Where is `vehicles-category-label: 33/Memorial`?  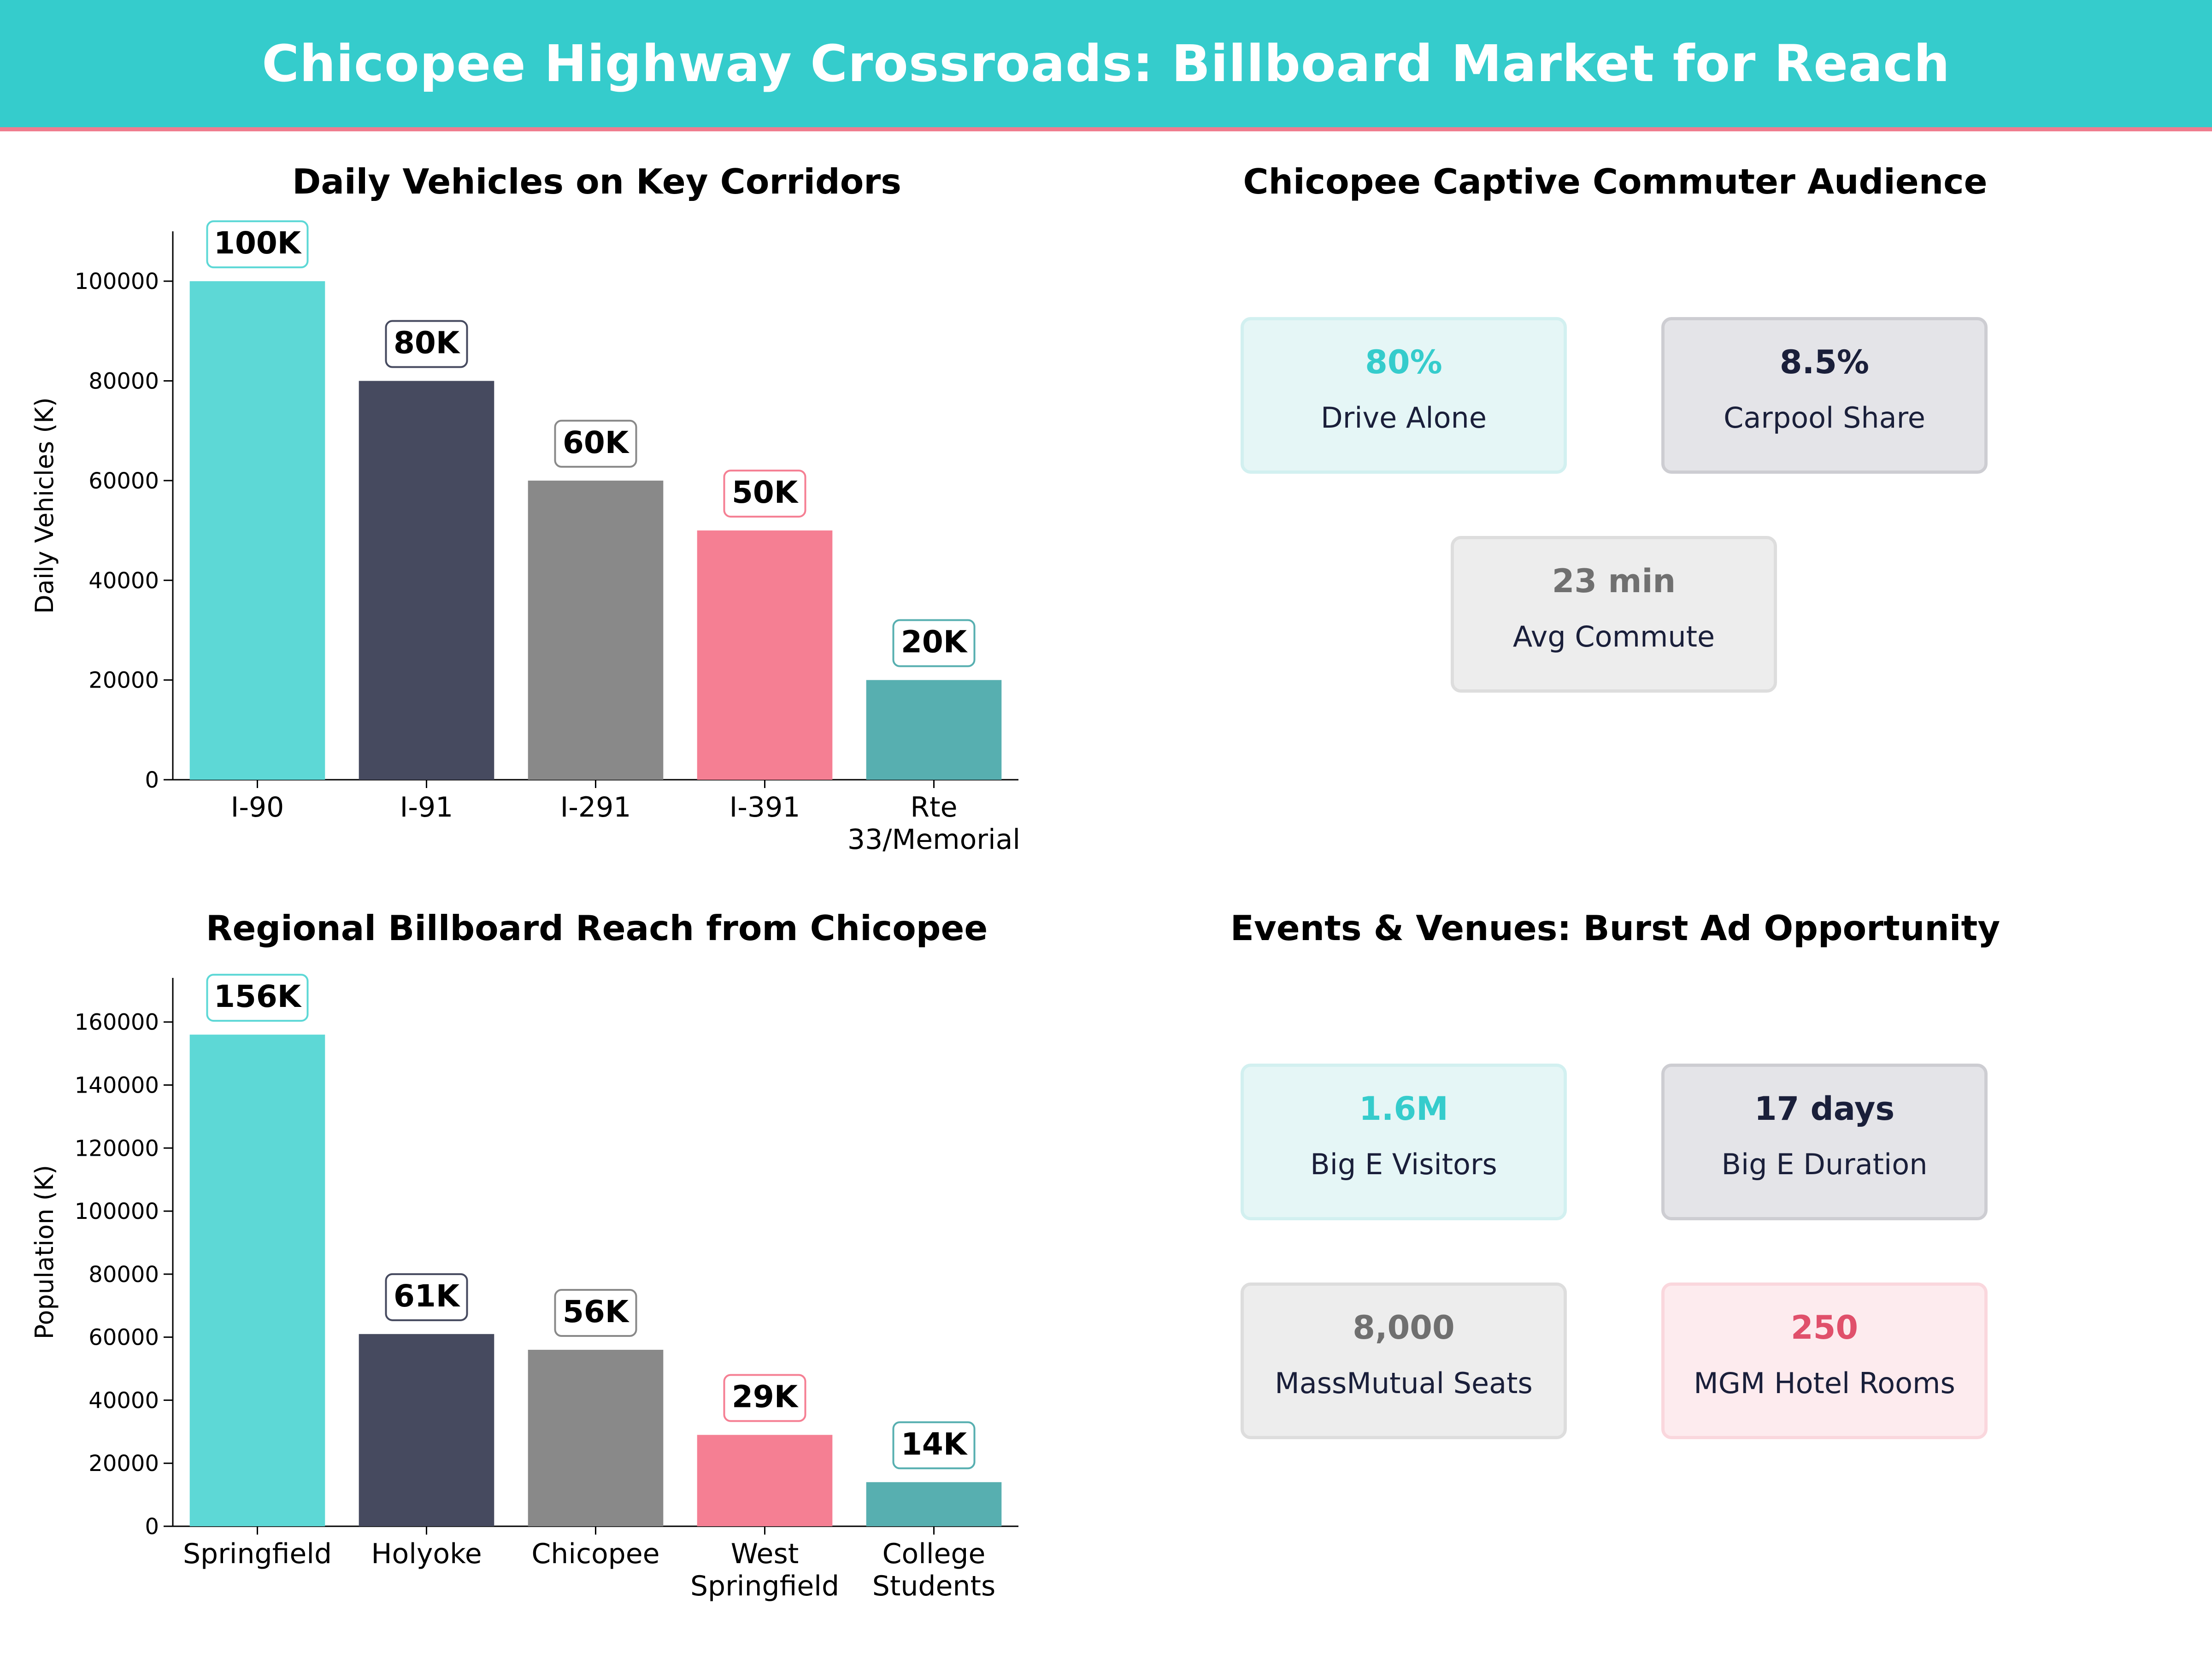 vehicles-category-label: 33/Memorial is located at coordinates (933, 840).